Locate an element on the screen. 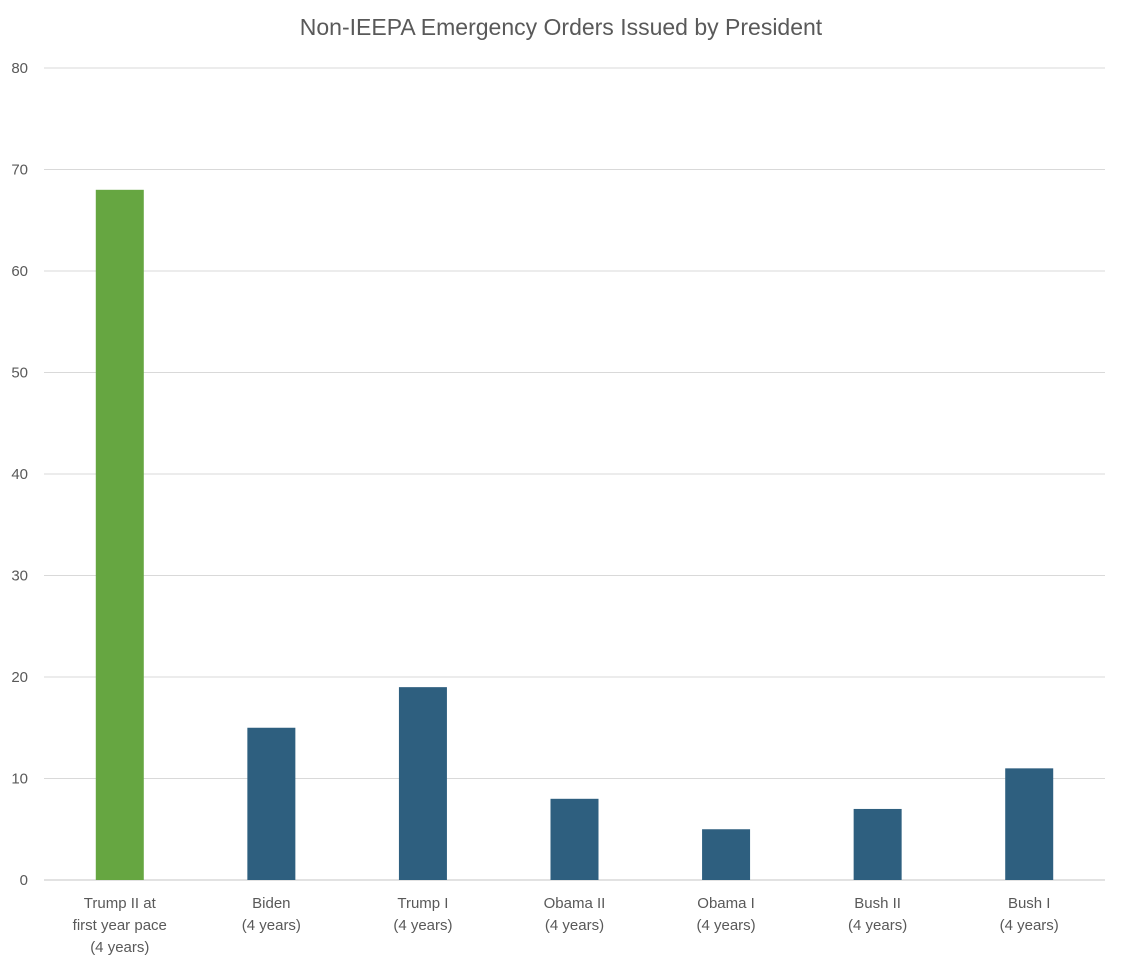 This screenshot has width=1128, height=973. y-tick-label: 0 is located at coordinates (24, 880).